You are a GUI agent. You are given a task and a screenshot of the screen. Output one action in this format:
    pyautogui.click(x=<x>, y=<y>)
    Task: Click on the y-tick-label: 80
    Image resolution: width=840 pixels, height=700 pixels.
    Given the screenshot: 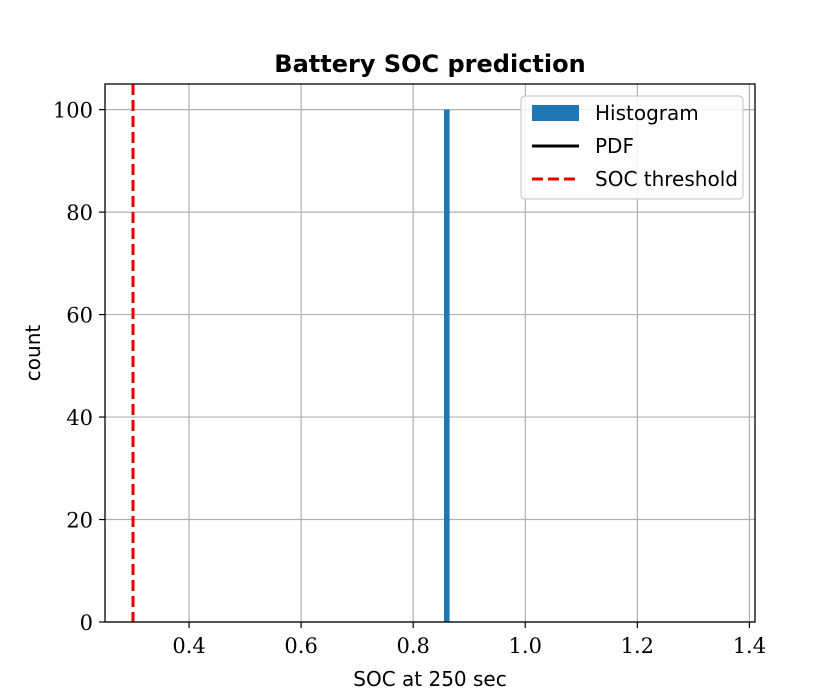 What is the action you would take?
    pyautogui.click(x=79, y=213)
    